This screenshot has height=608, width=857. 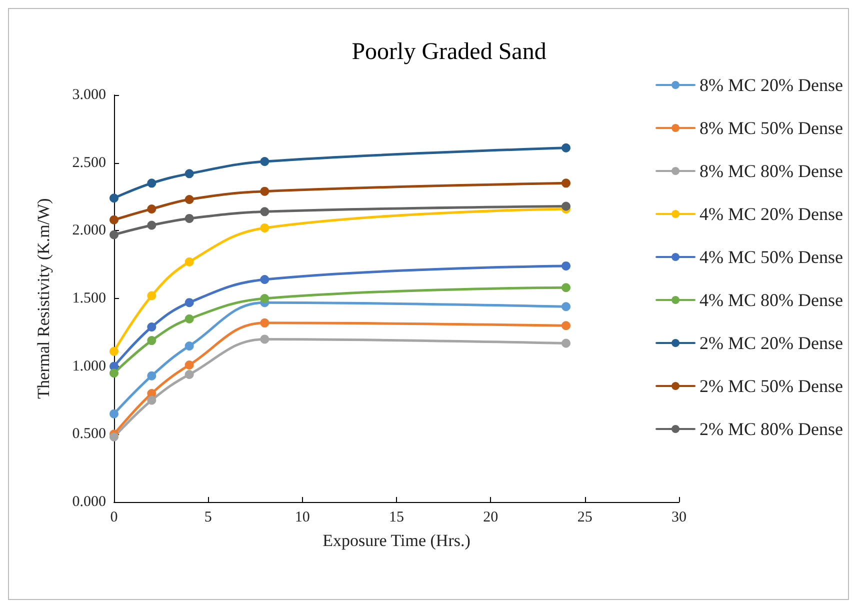 What do you see at coordinates (89, 366) in the screenshot?
I see `y-tick-label: 1.000` at bounding box center [89, 366].